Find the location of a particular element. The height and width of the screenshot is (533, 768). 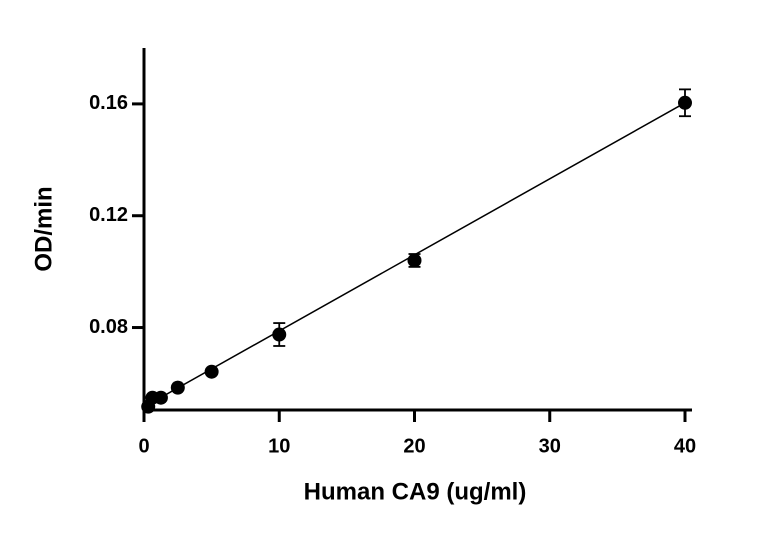

x-tick-label: 20 is located at coordinates (414, 446).